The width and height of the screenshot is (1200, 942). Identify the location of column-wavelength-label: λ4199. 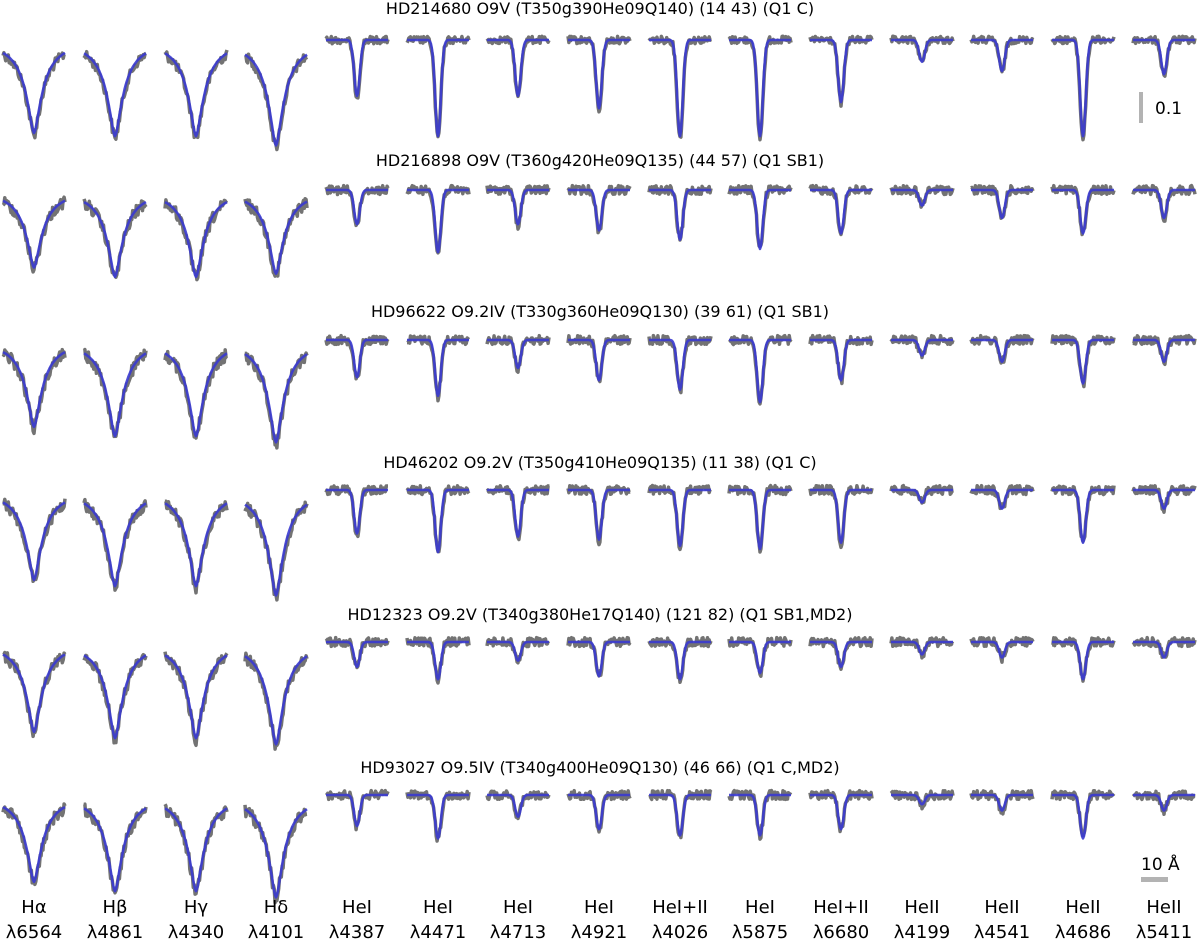
(922, 932).